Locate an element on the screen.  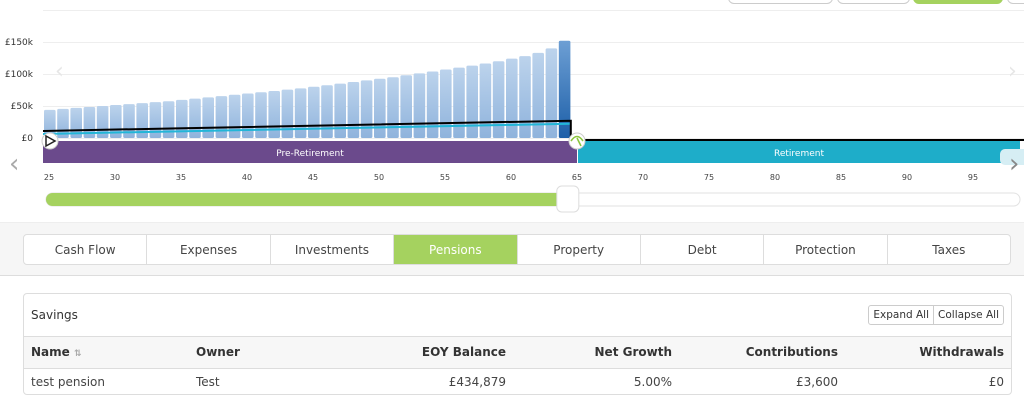
x-tick-label: 50 is located at coordinates (379, 177).